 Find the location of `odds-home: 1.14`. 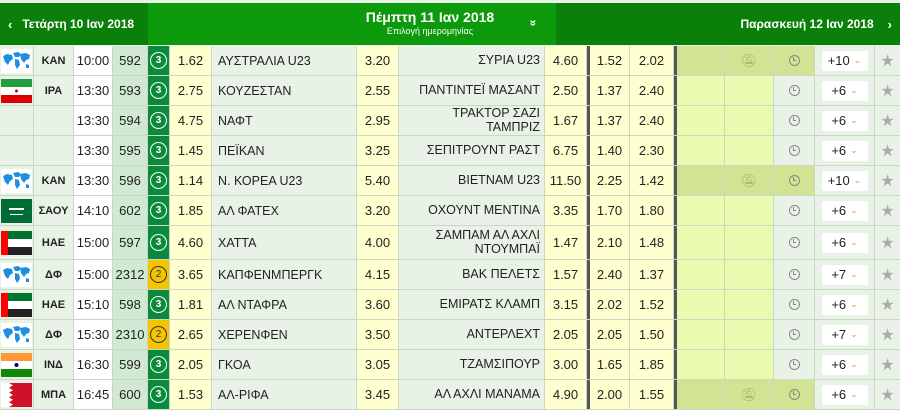

odds-home: 1.14 is located at coordinates (191, 180).